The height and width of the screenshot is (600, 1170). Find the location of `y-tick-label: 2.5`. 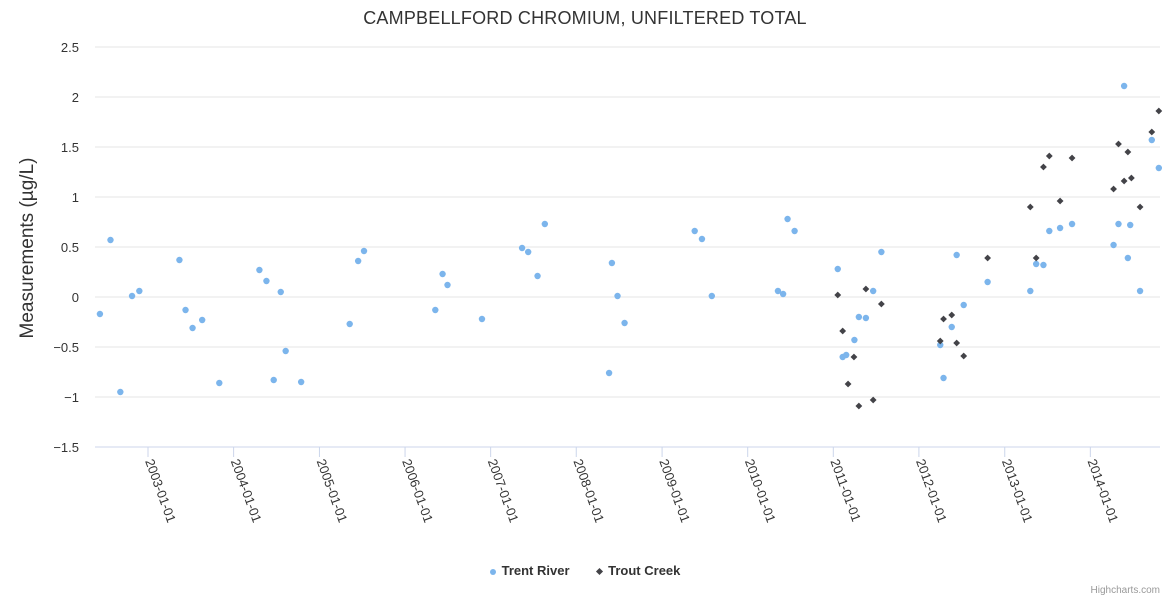

y-tick-label: 2.5 is located at coordinates (70, 47).